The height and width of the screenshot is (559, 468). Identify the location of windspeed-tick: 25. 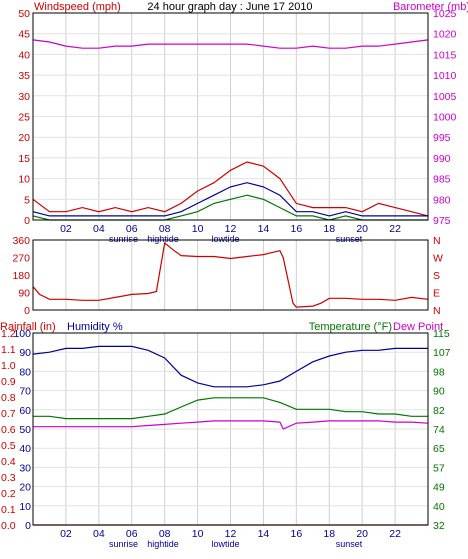
(24, 118).